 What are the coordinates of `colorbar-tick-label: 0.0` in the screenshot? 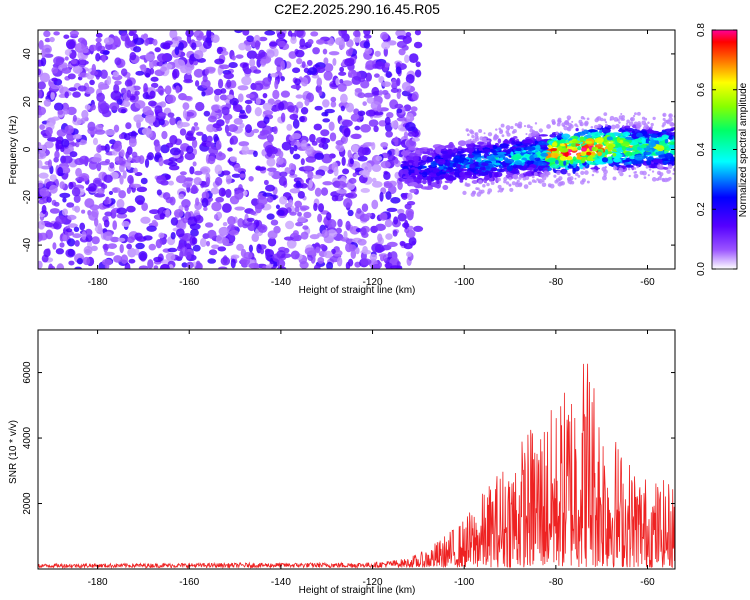 It's located at (701, 269).